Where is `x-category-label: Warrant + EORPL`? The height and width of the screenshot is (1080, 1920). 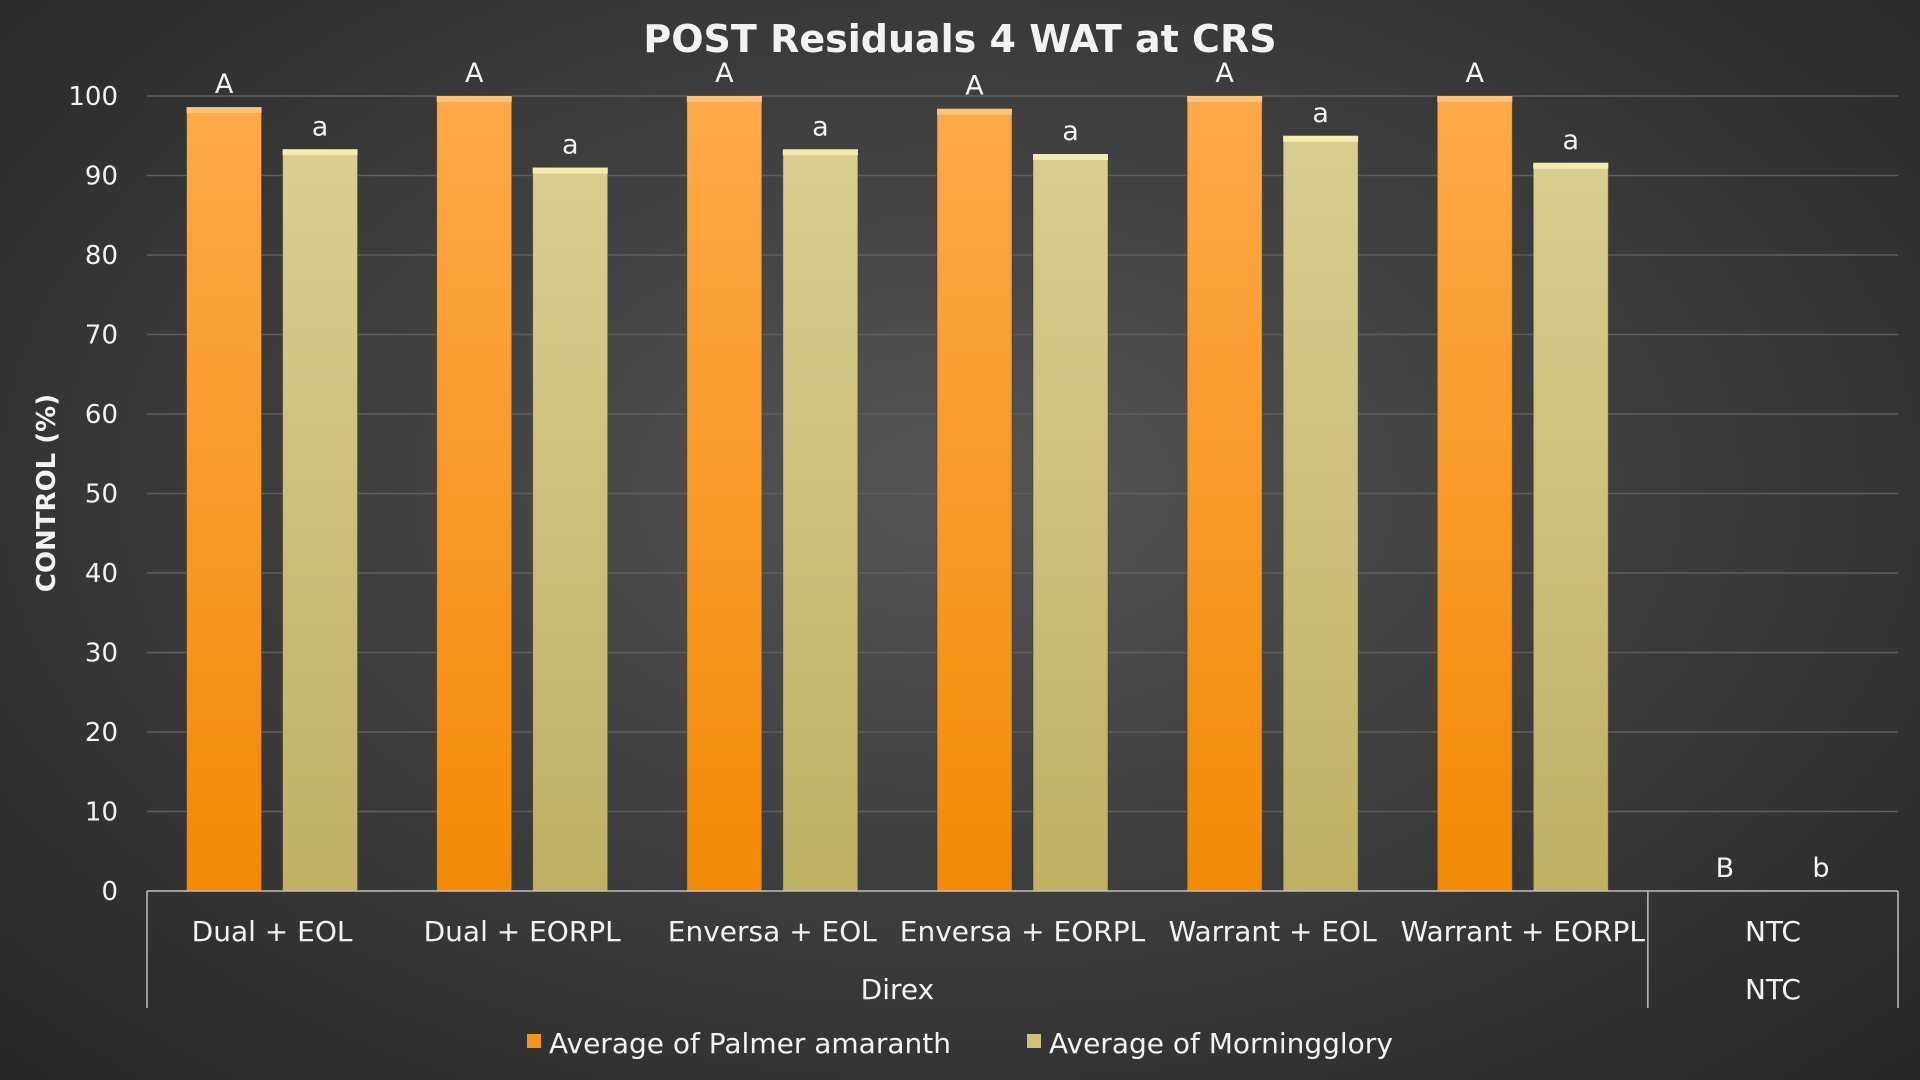
x-category-label: Warrant + EORPL is located at coordinates (1523, 931).